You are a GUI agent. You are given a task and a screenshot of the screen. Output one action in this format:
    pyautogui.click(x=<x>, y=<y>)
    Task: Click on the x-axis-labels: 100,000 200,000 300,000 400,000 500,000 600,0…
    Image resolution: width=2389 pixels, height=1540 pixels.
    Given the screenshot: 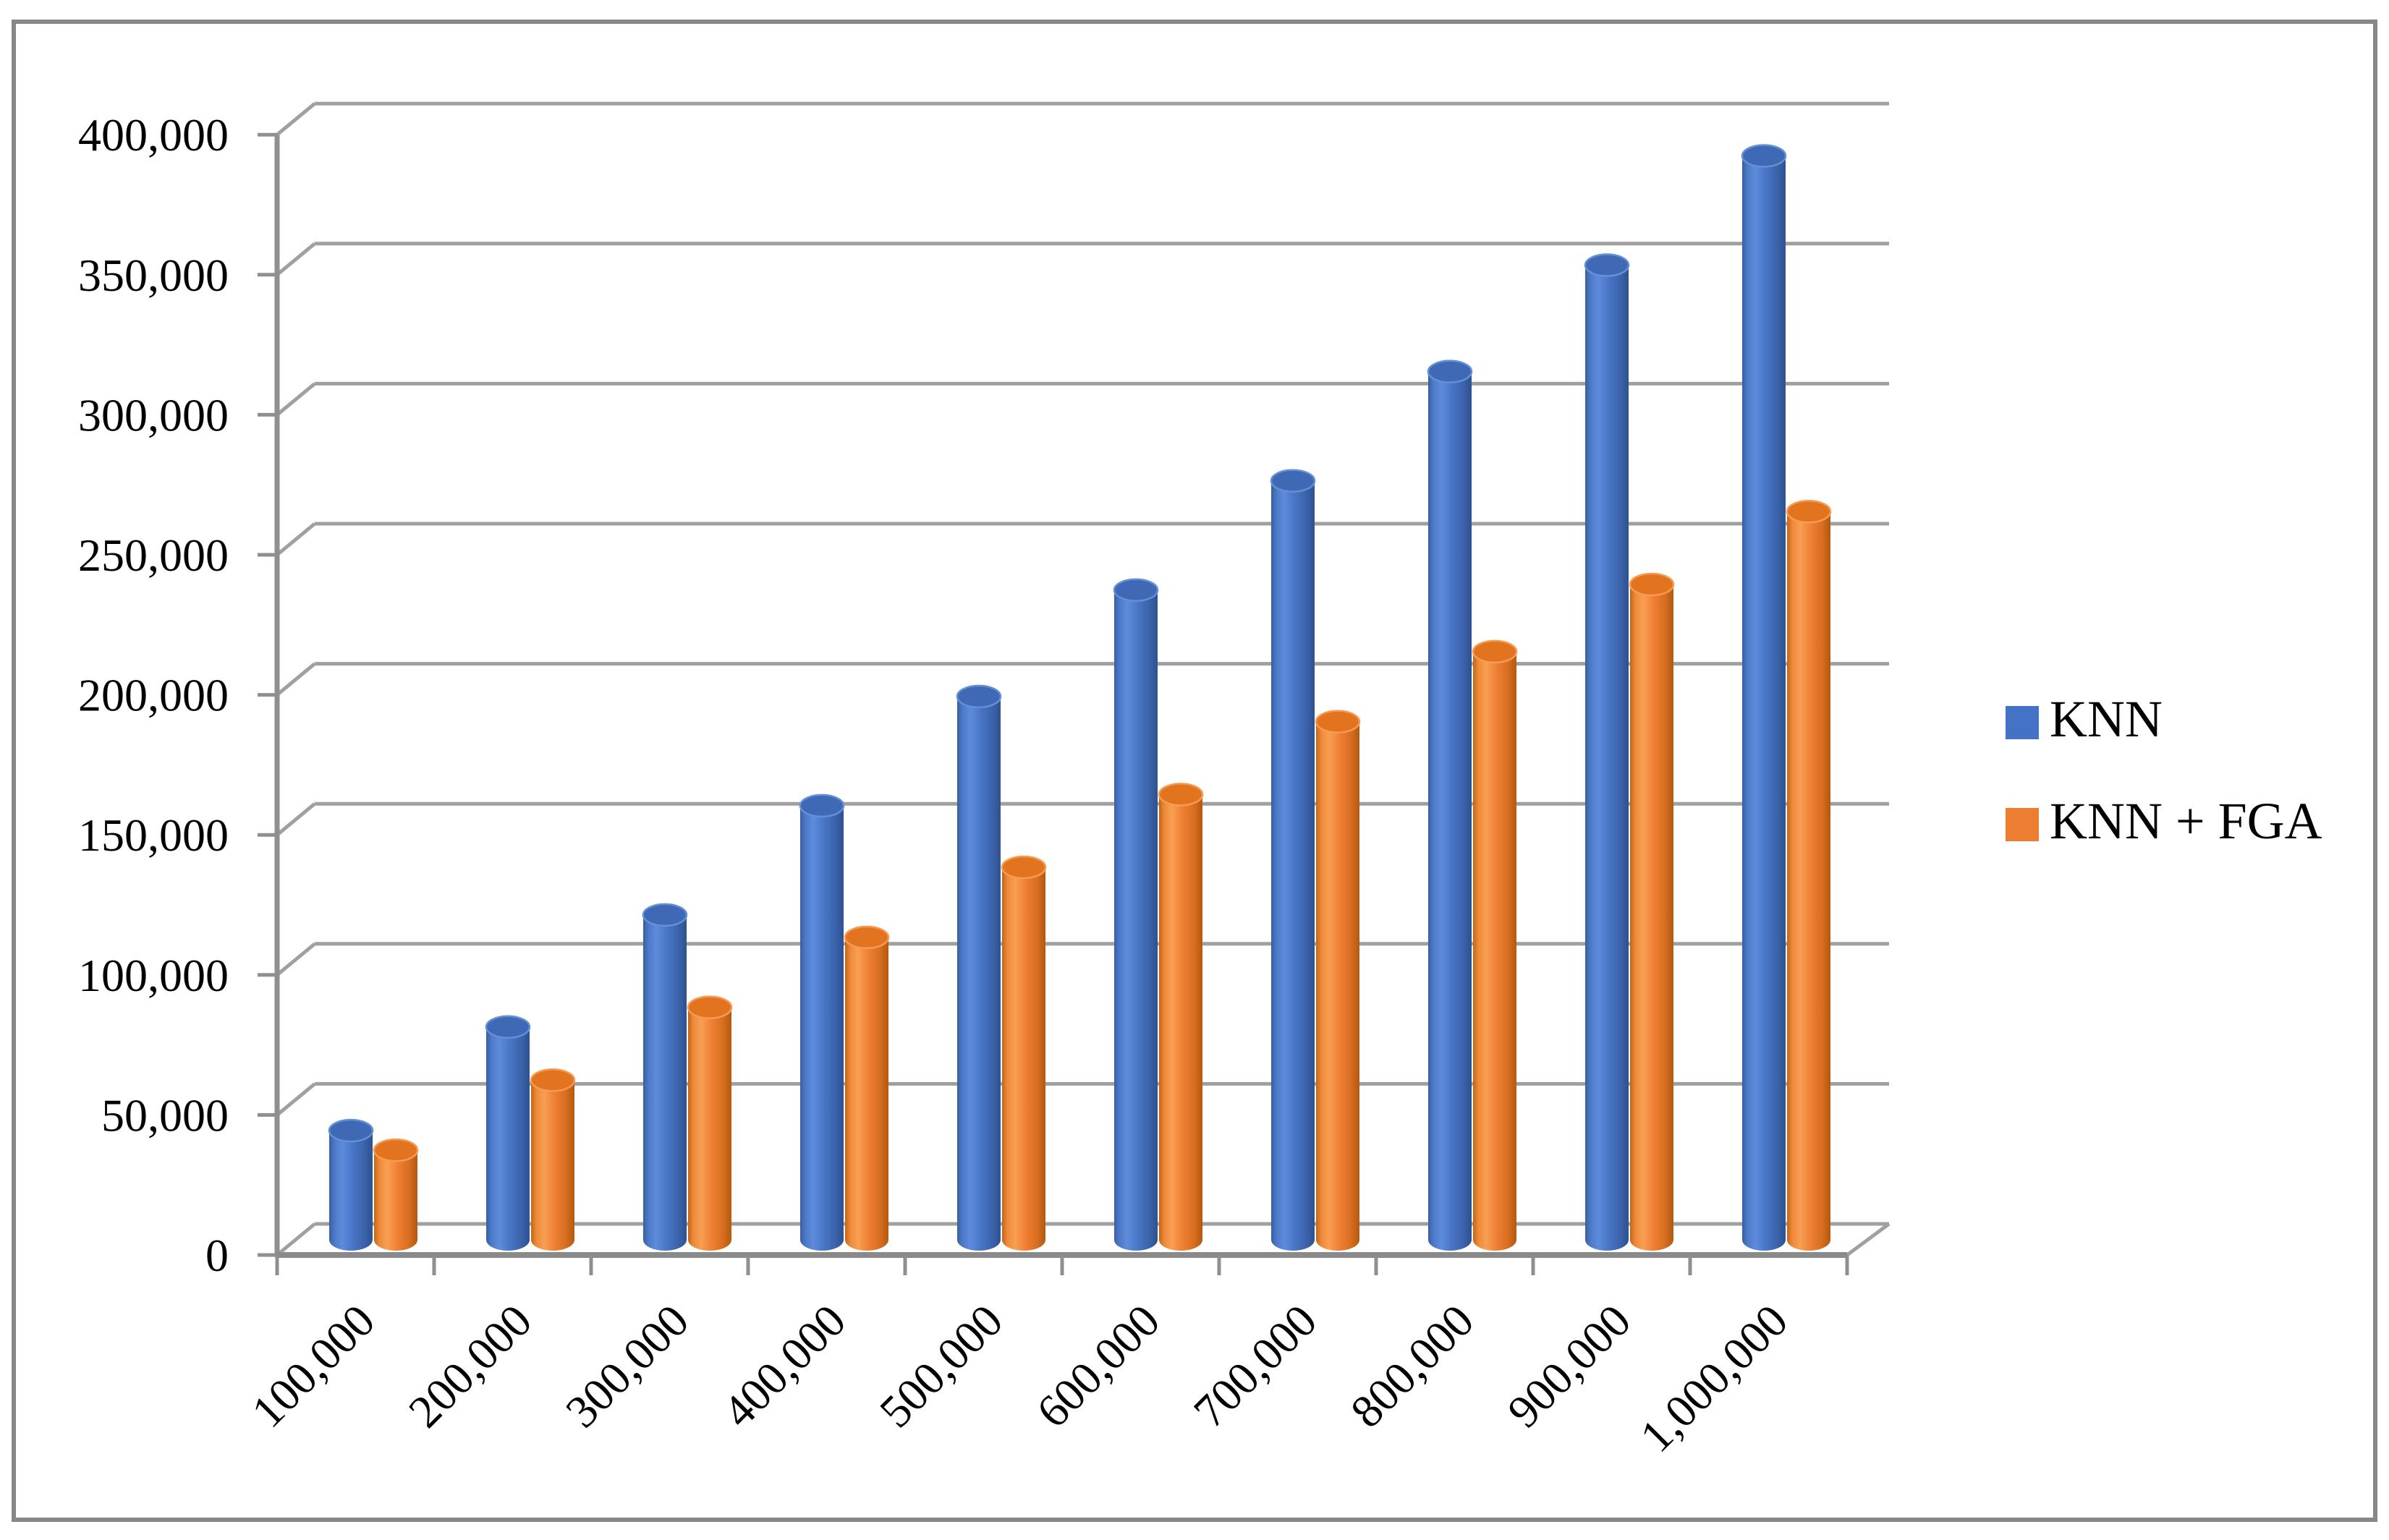 What is the action you would take?
    pyautogui.click(x=1019, y=1378)
    